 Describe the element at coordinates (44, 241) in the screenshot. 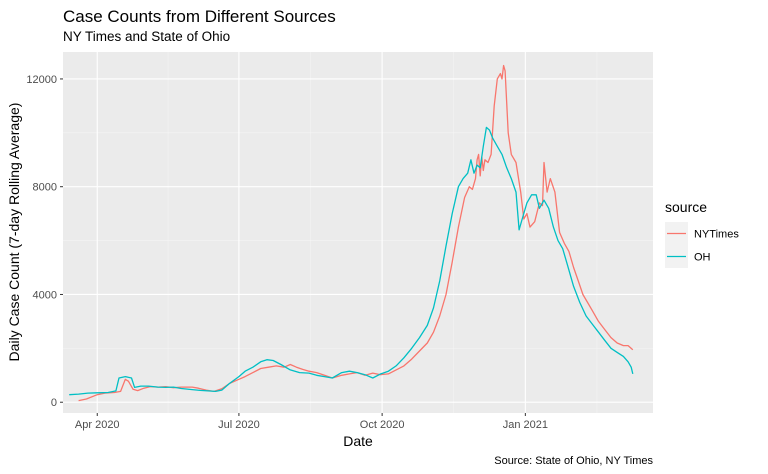

I see `y-axis-ticks: 0 4000 8000 12000` at that location.